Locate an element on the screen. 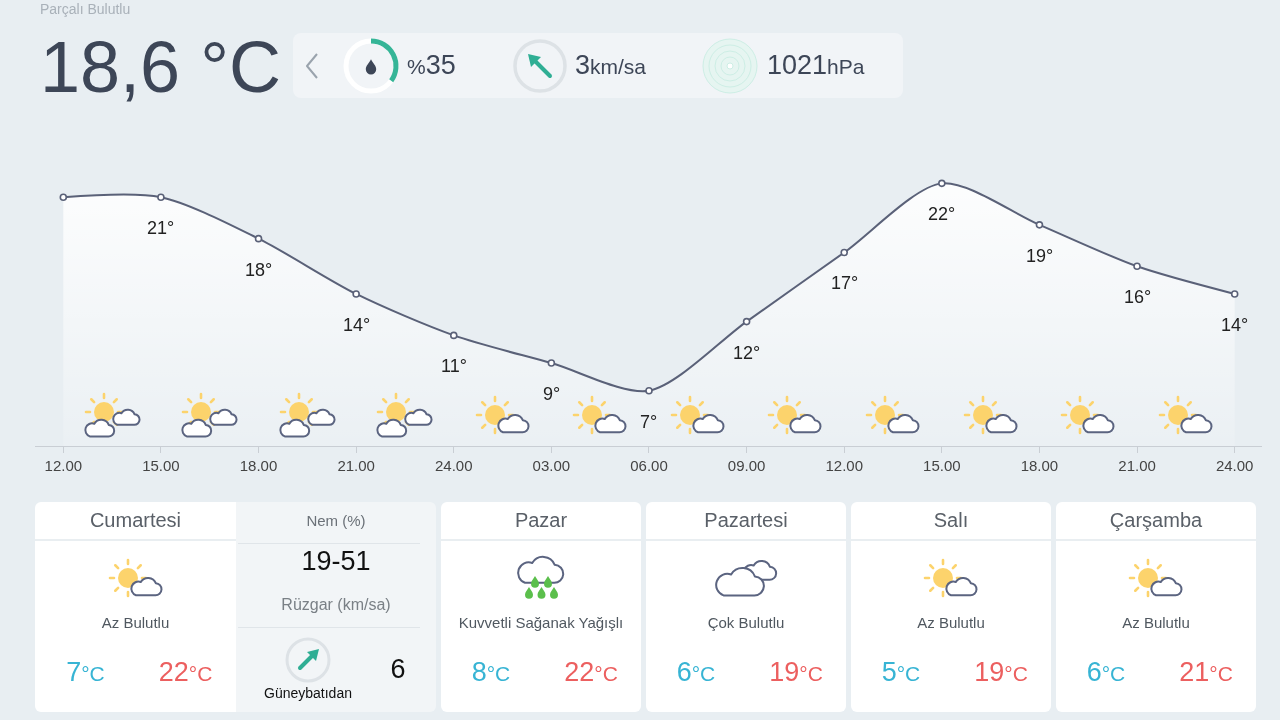 This screenshot has width=1280, height=720. data-label: 12° is located at coordinates (747, 353).